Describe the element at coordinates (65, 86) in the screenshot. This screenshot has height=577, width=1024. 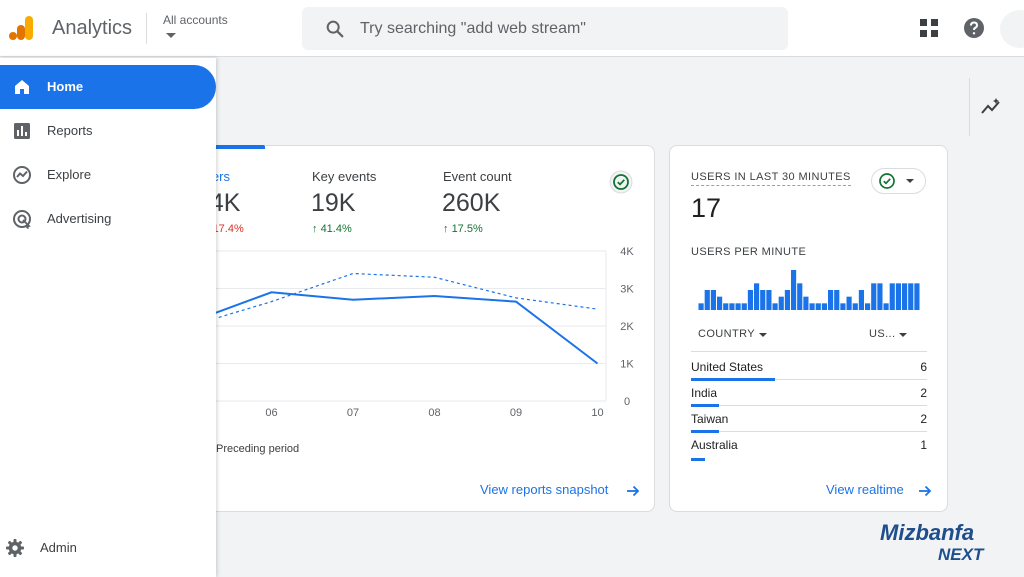
I see `sidebar-item-label: Home` at that location.